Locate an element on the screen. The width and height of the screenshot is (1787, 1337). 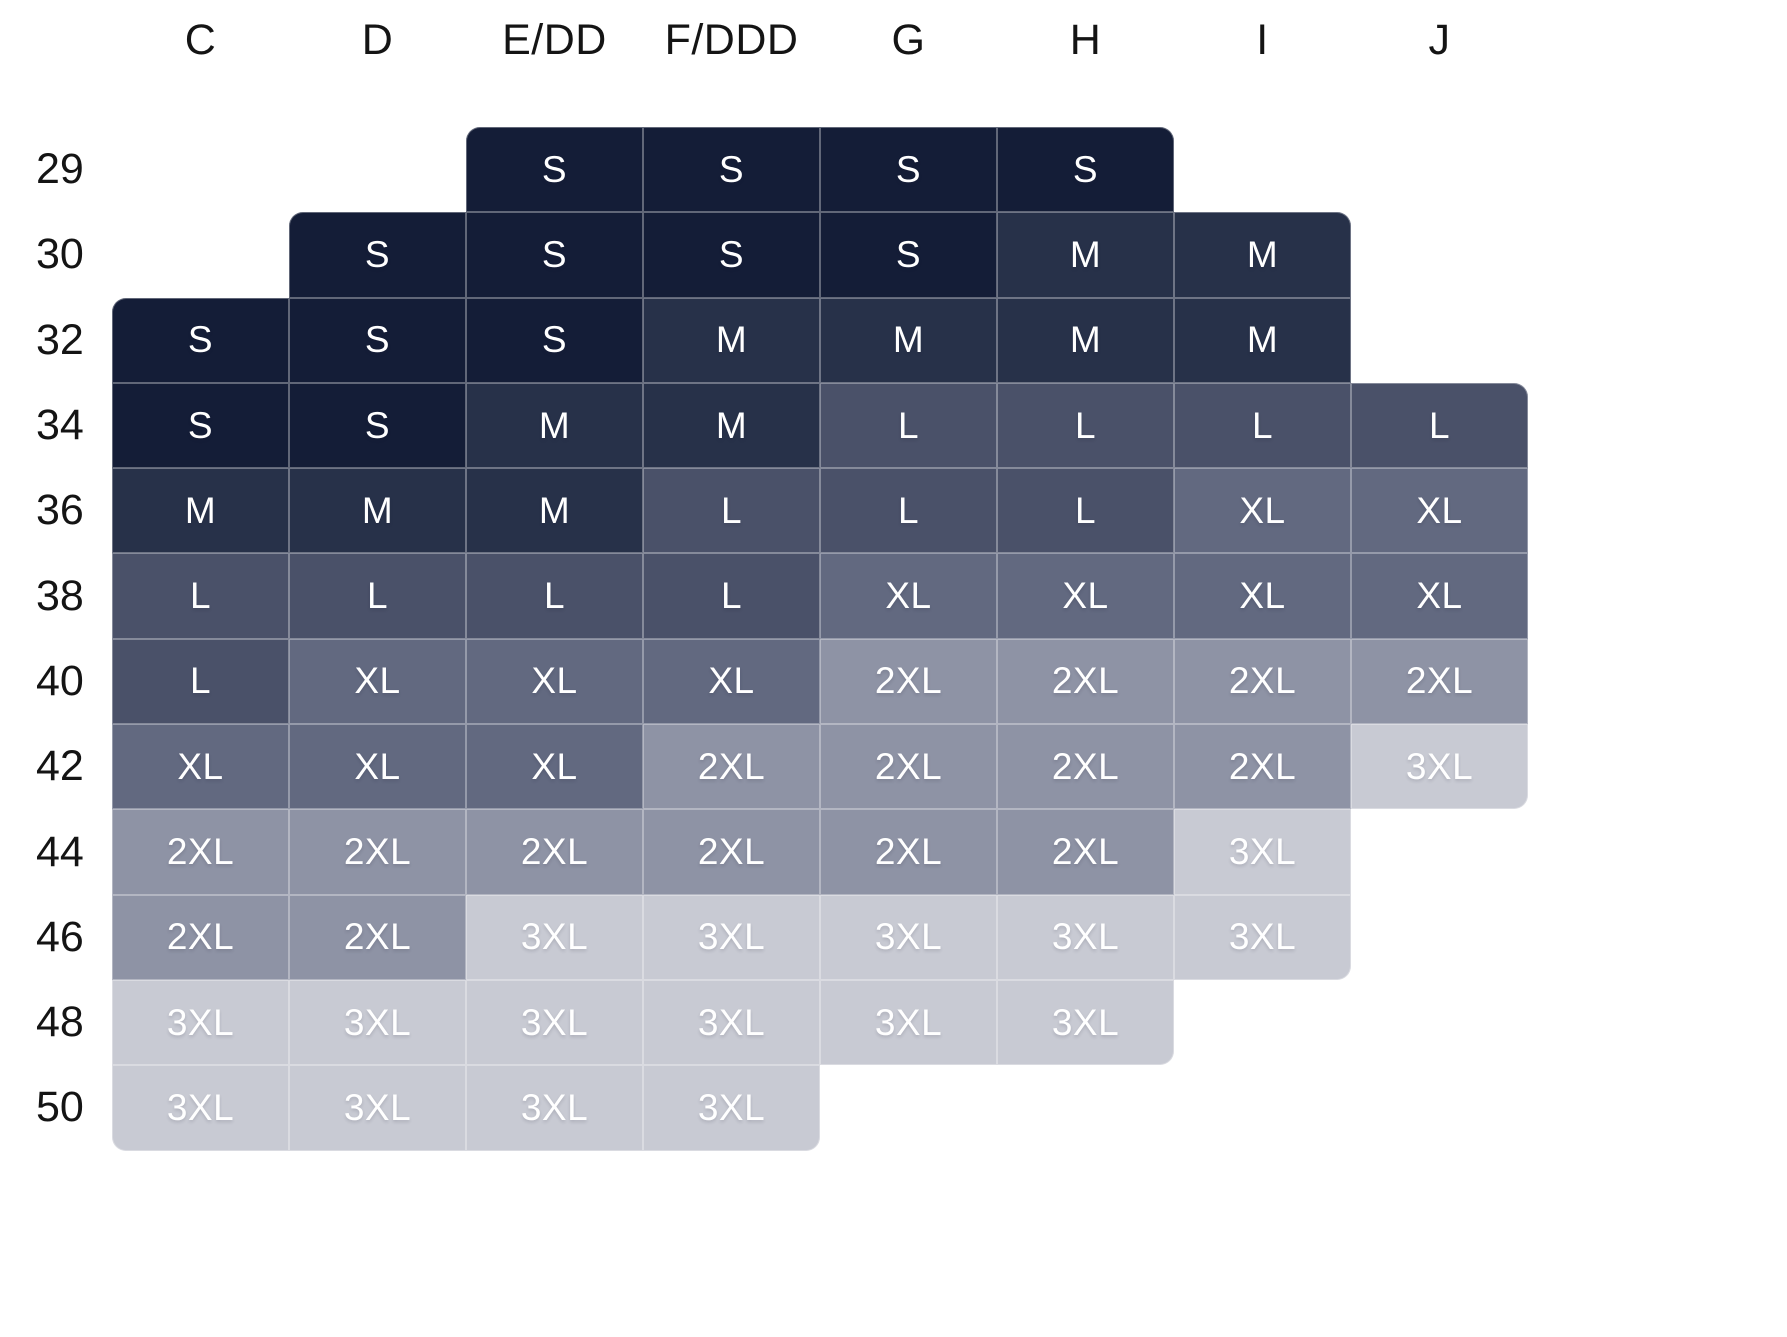
row-label: 30 is located at coordinates (60, 254).